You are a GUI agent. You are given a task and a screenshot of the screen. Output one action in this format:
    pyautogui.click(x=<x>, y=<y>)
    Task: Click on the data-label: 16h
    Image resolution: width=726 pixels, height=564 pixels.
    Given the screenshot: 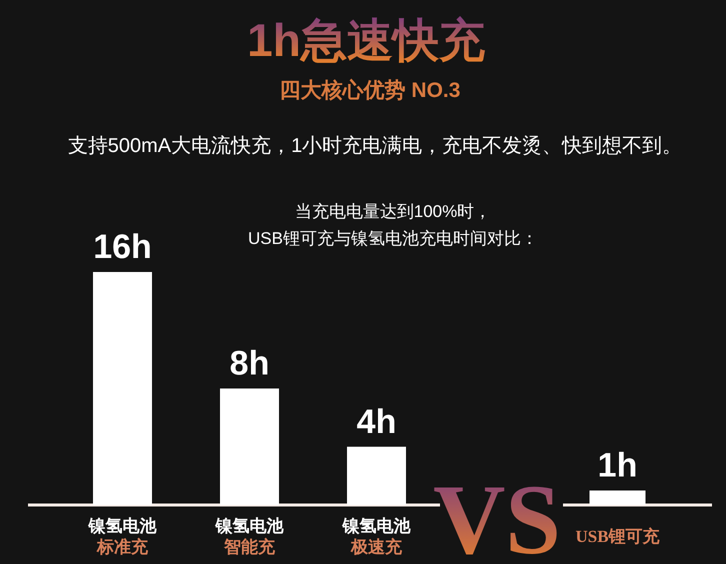 What is the action you would take?
    pyautogui.click(x=122, y=247)
    